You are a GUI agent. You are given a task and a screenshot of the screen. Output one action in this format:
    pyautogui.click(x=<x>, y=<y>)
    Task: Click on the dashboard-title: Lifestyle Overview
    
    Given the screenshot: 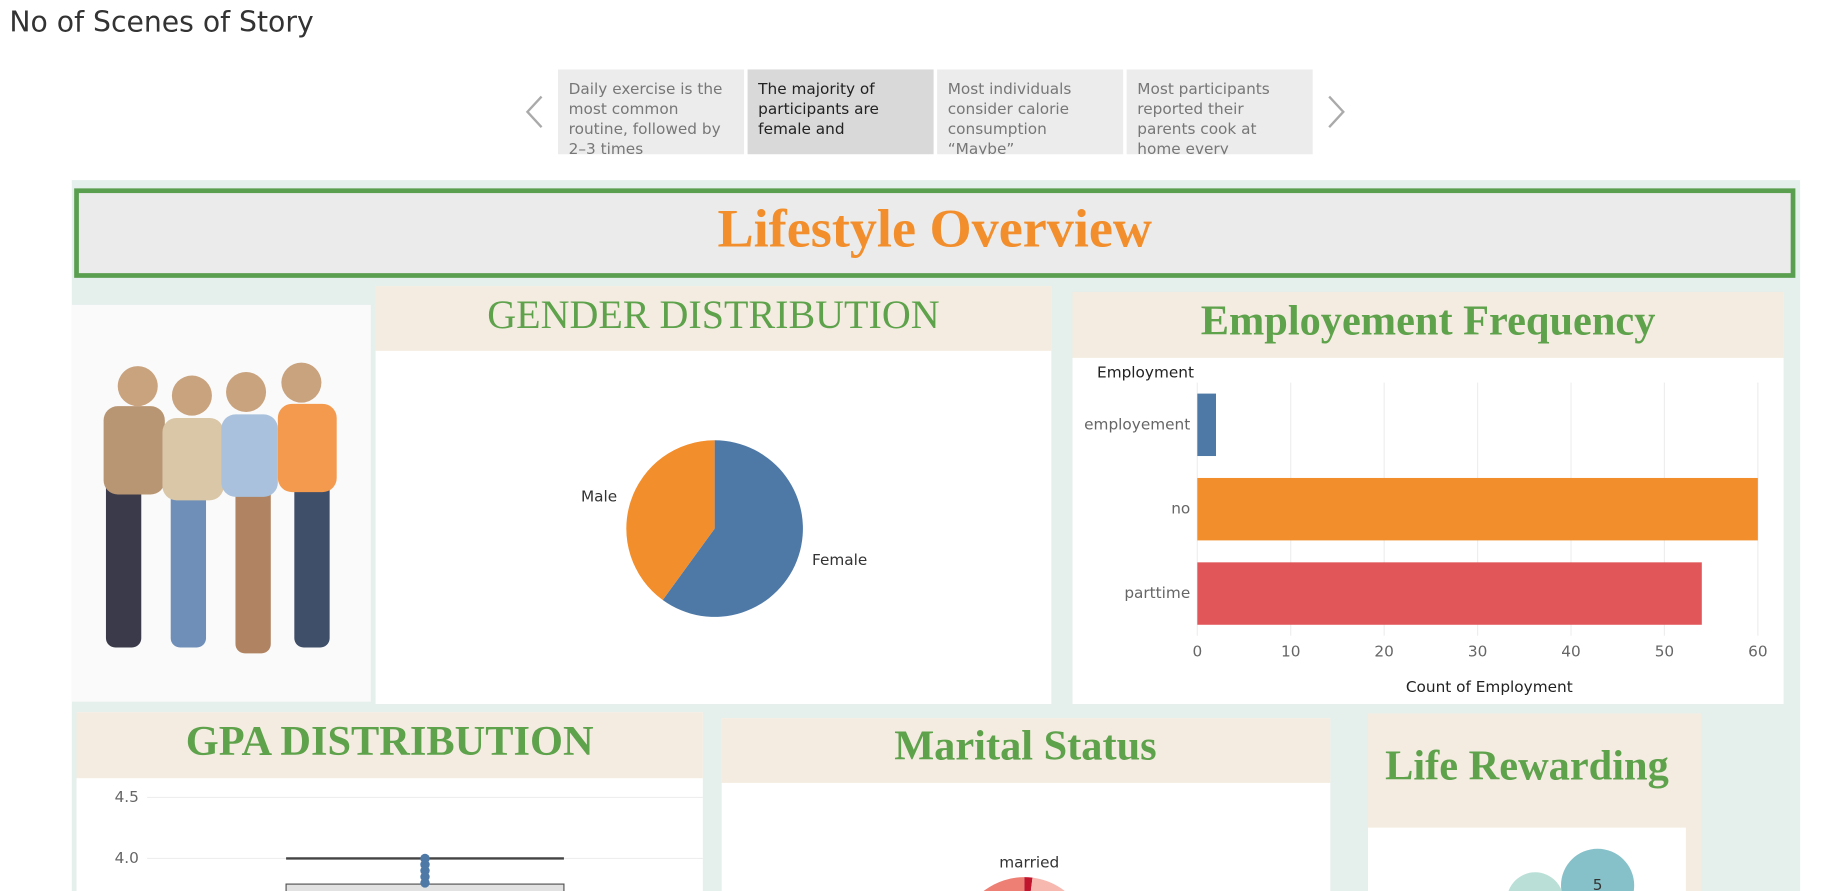 What is the action you would take?
    pyautogui.click(x=935, y=229)
    